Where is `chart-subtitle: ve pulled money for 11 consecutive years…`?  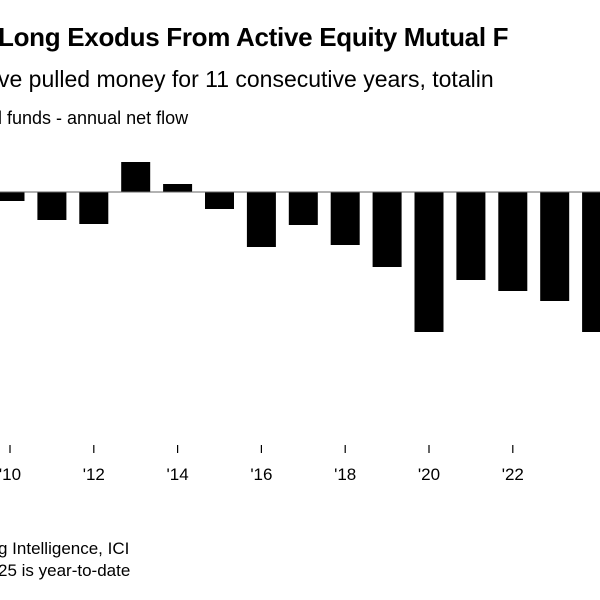
chart-subtitle: ve pulled money for 11 consecutive years… is located at coordinates (247, 79).